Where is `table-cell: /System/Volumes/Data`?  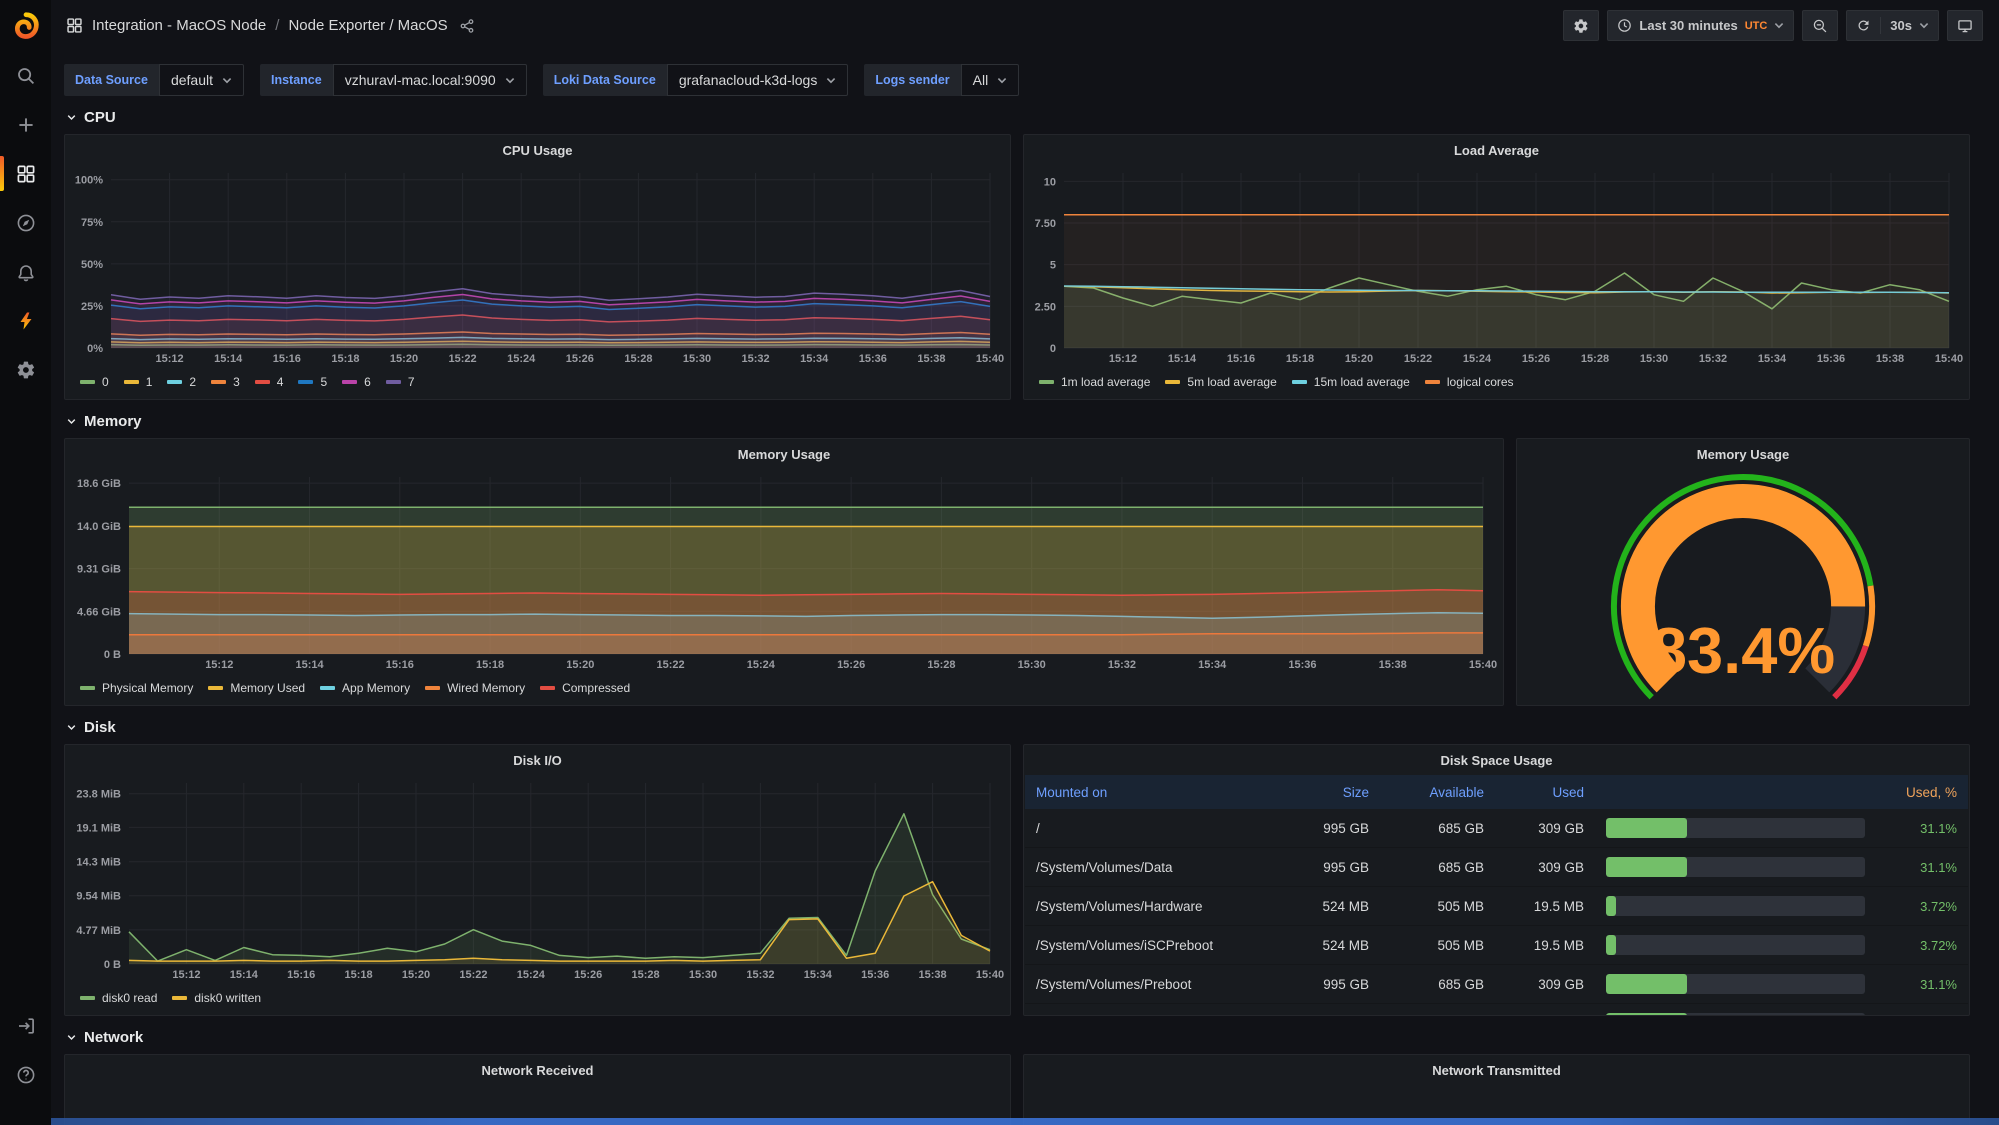 table-cell: /System/Volumes/Data is located at coordinates (1104, 867).